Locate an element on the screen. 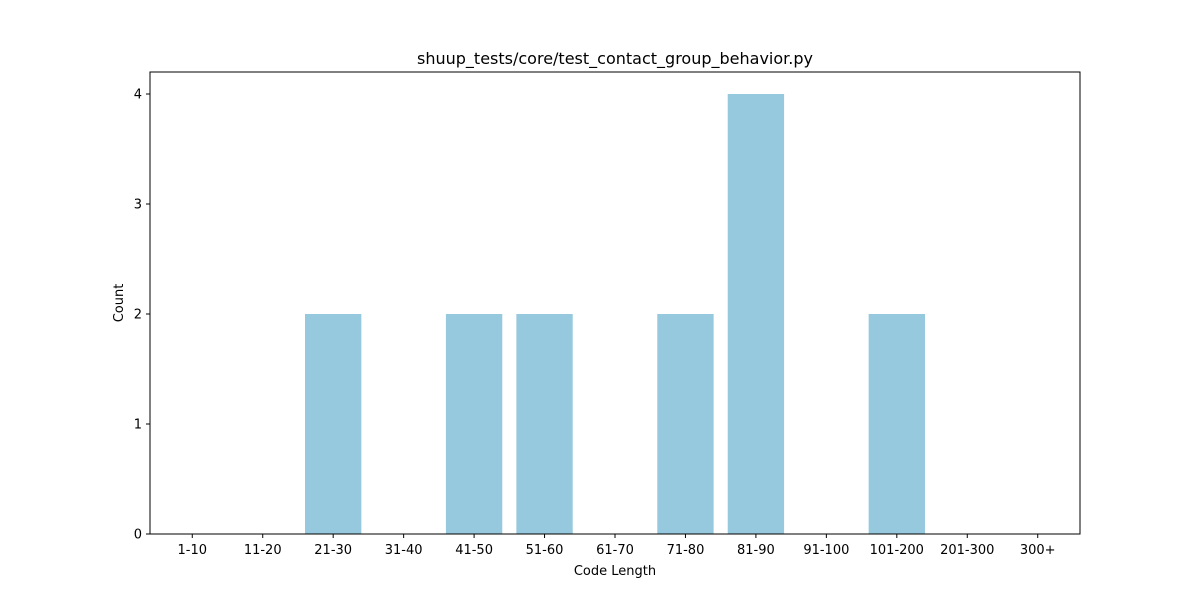  x-axis-label: Code Length is located at coordinates (615, 571).